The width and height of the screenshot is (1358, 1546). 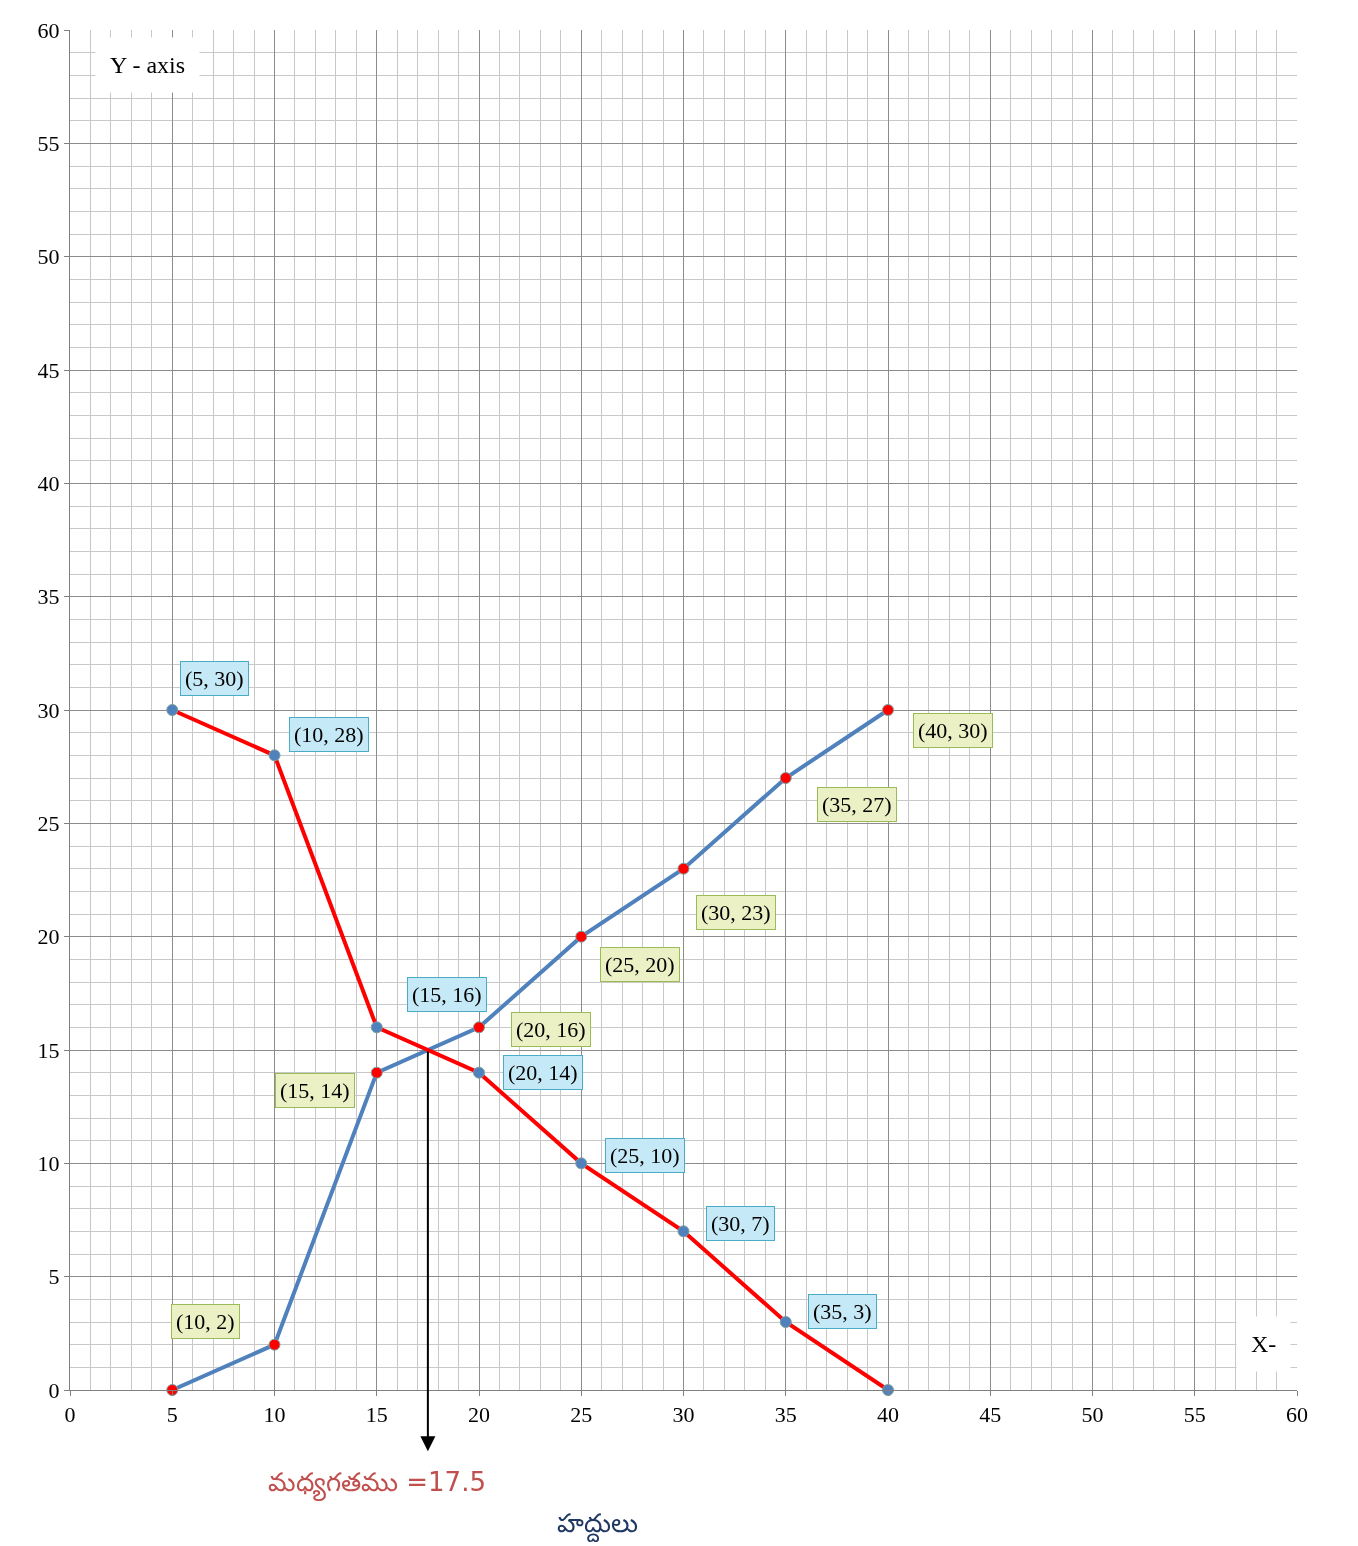 I want to click on x-tick-label: 40, so click(x=888, y=1415).